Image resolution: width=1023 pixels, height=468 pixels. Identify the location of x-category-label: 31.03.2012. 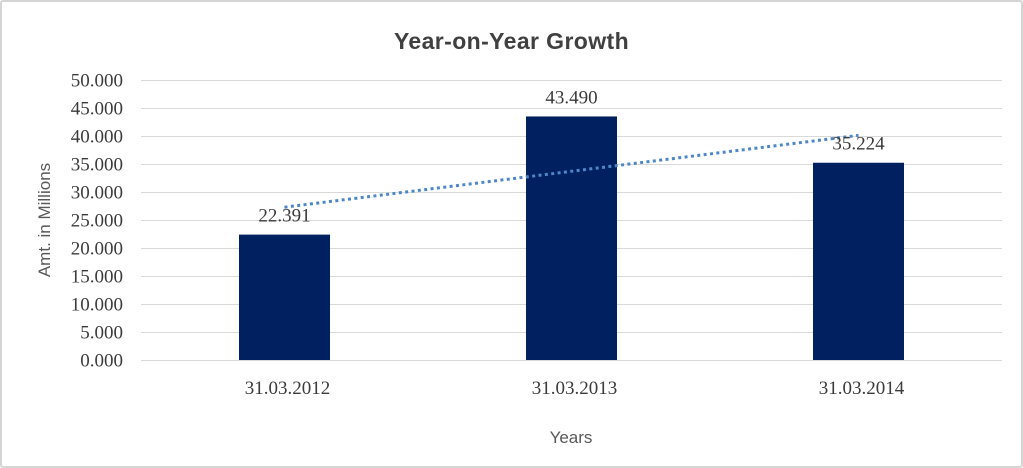
(288, 388).